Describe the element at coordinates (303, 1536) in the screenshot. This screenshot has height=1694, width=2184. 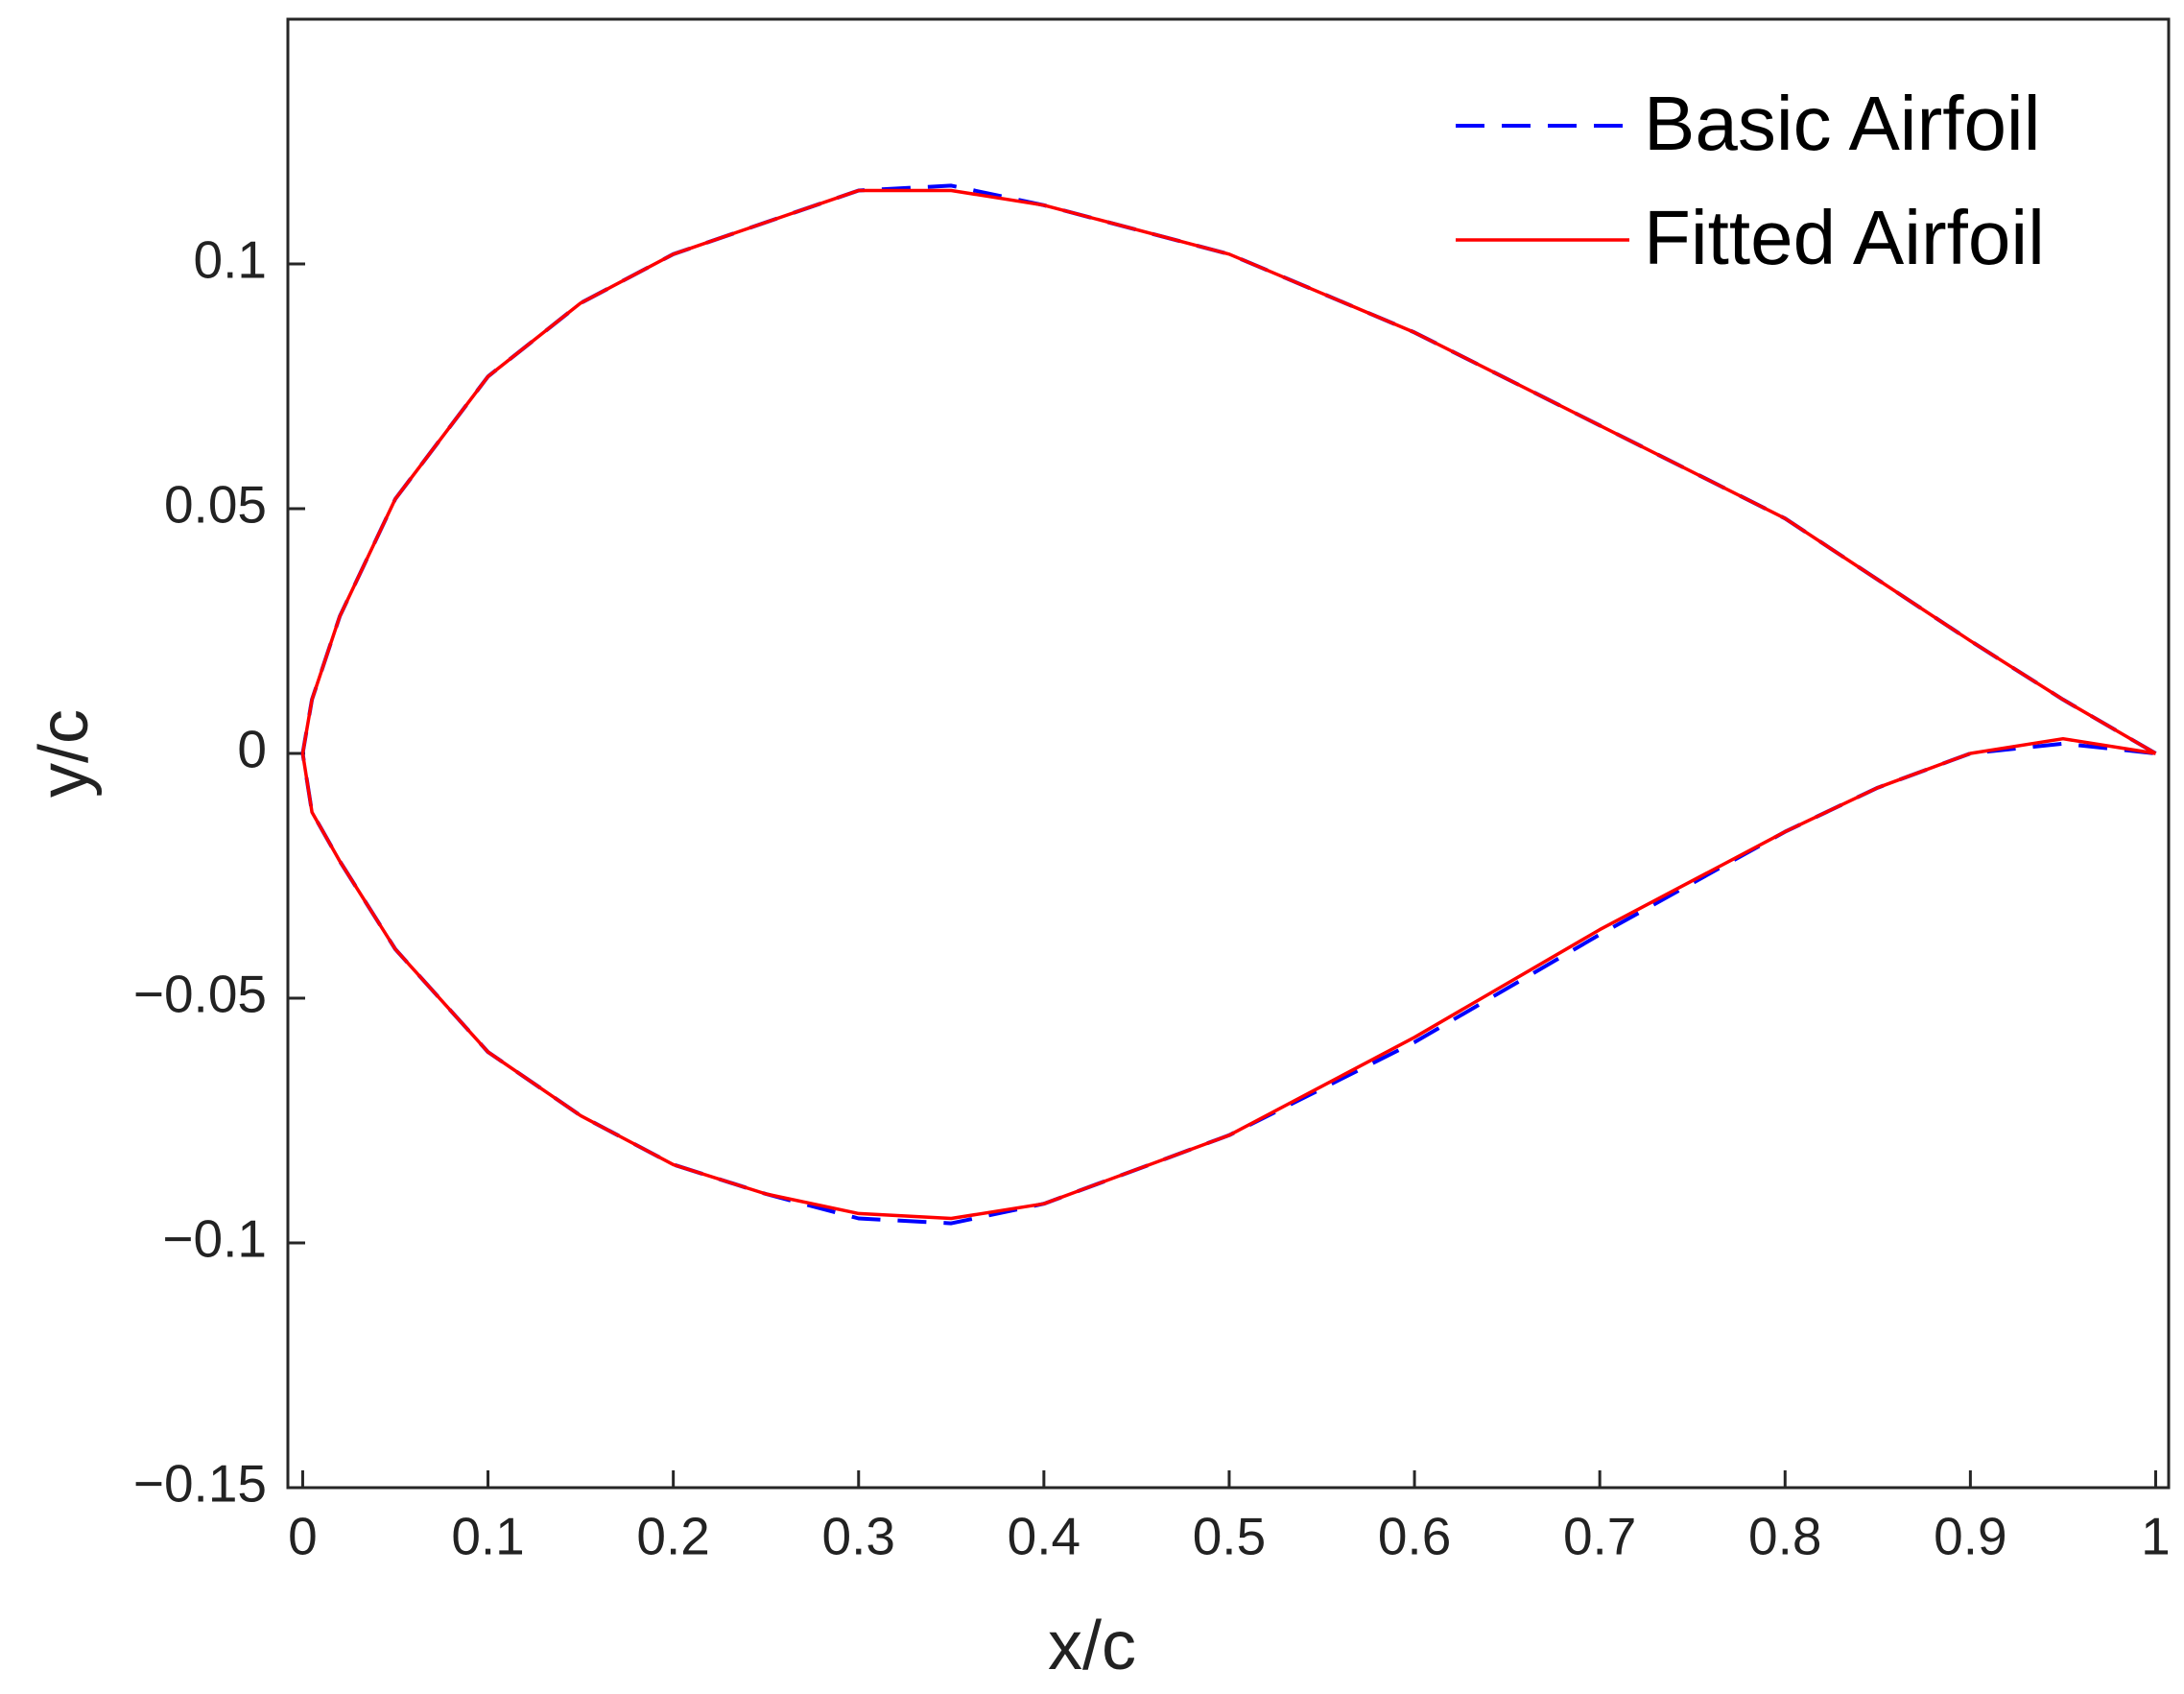
I see `x-tick-label: 0` at that location.